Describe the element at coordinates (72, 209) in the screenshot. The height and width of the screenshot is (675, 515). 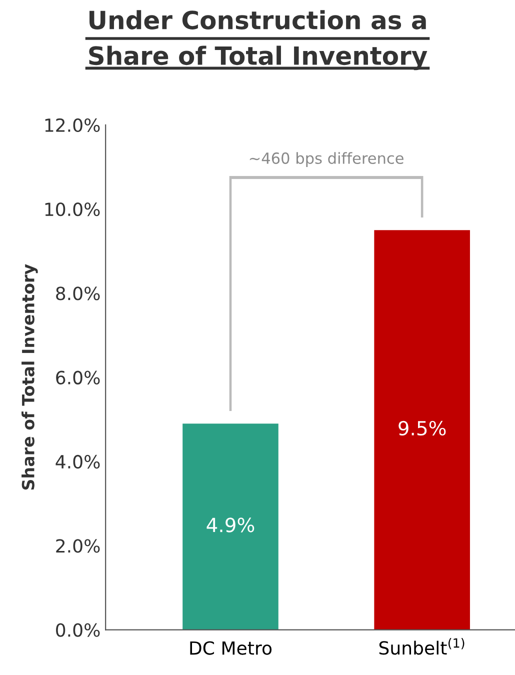
I see `y-tick-label: 10.0%` at that location.